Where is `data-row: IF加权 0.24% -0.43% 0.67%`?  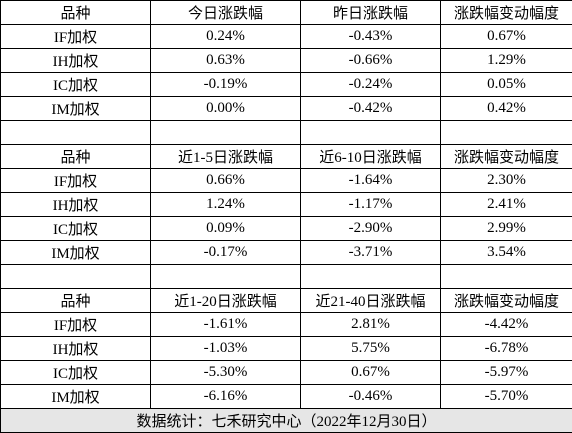
data-row: IF加权 0.24% -0.43% 0.67% is located at coordinates (286, 36).